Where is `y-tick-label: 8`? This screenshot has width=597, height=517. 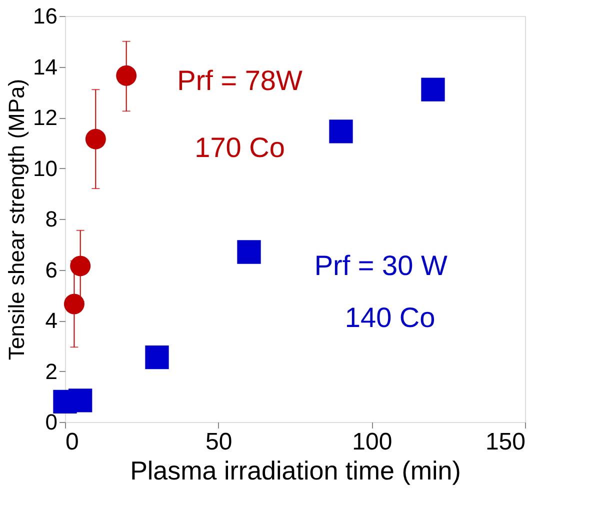
y-tick-label: 8 is located at coordinates (51, 219).